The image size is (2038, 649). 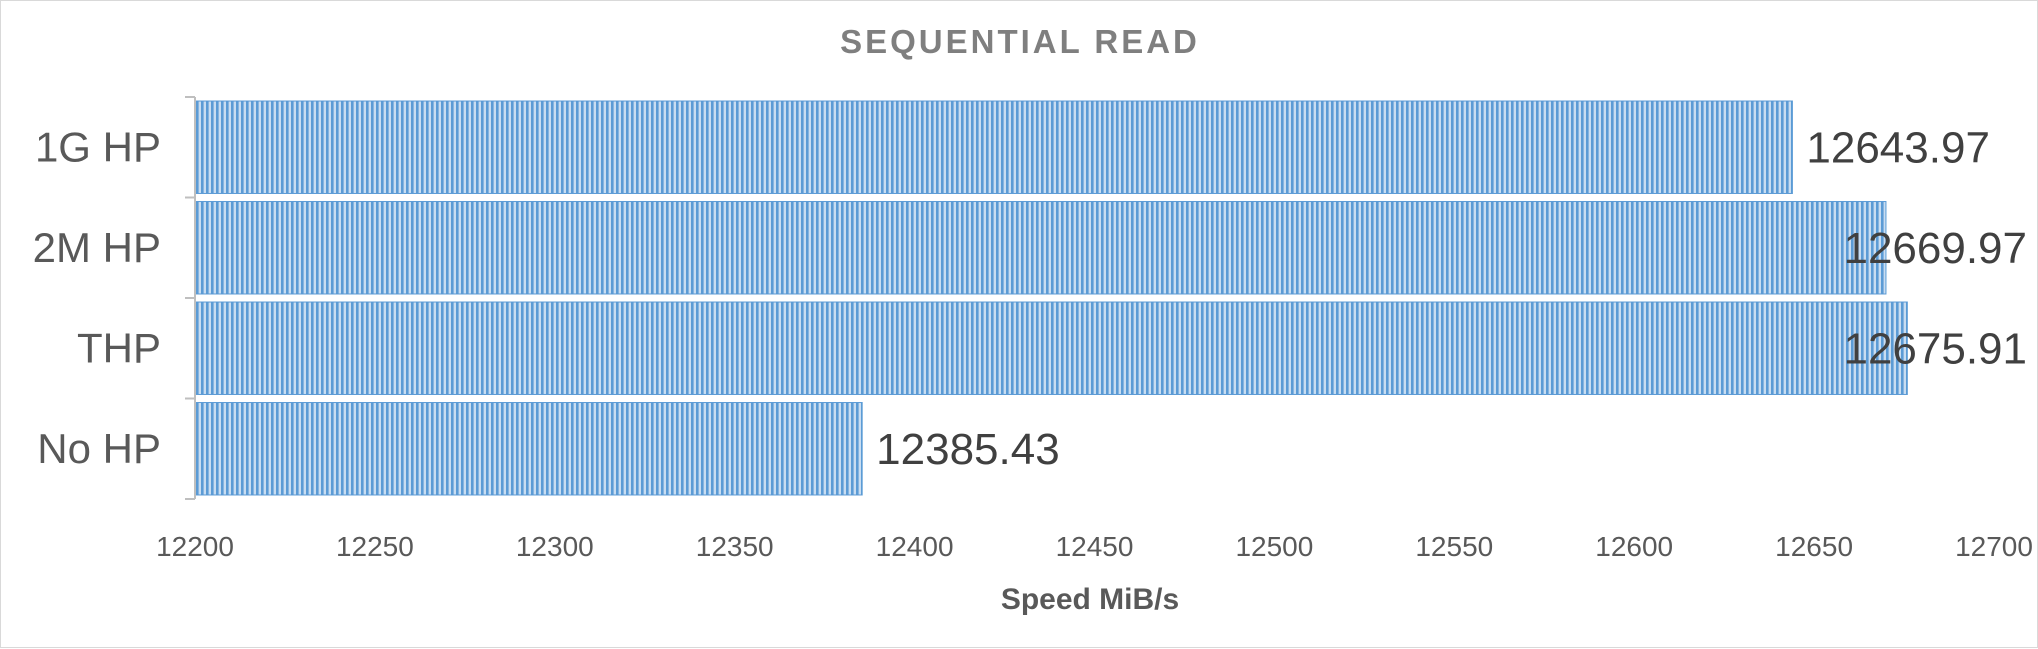 What do you see at coordinates (1095, 546) in the screenshot?
I see `x-tick-label: 12450` at bounding box center [1095, 546].